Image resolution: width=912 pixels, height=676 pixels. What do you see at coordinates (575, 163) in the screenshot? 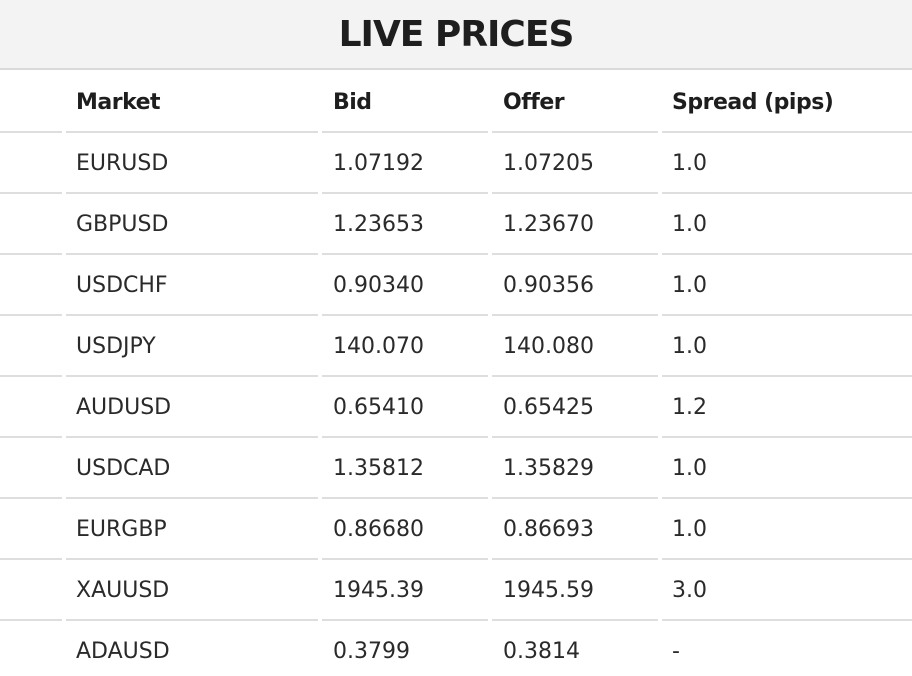
I see `offer-cell: 1.07205` at bounding box center [575, 163].